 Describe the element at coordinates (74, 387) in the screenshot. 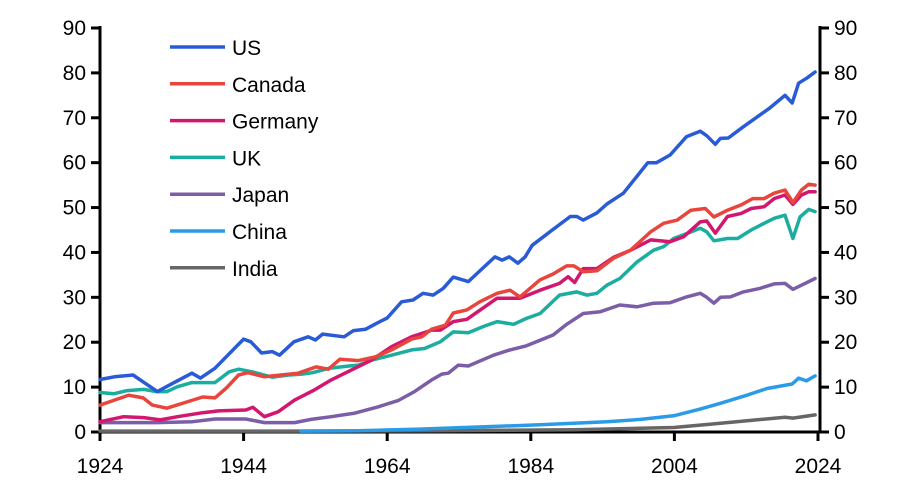

I see `y-tick-label-left: 10` at that location.